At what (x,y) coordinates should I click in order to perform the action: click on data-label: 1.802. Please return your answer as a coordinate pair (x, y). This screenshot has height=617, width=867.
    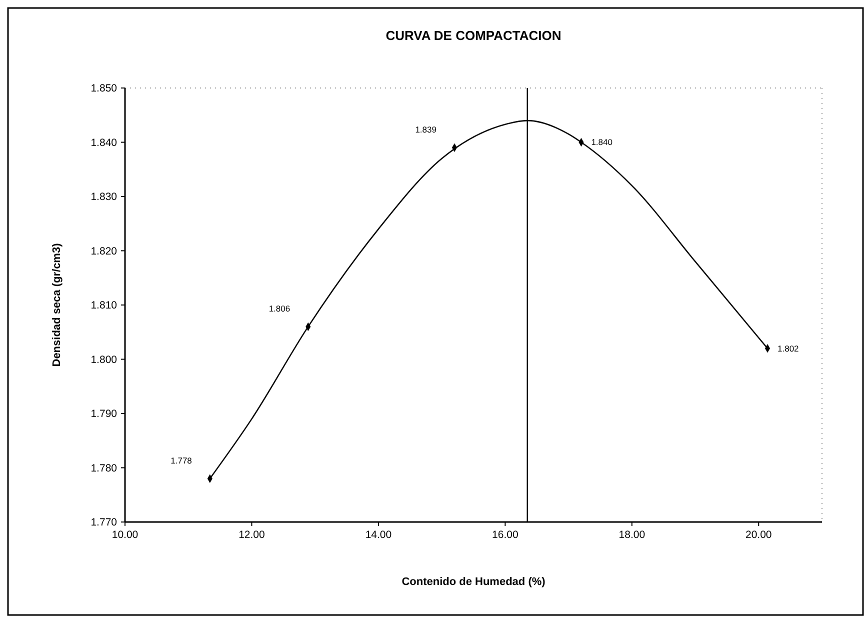
    Looking at the image, I should click on (789, 348).